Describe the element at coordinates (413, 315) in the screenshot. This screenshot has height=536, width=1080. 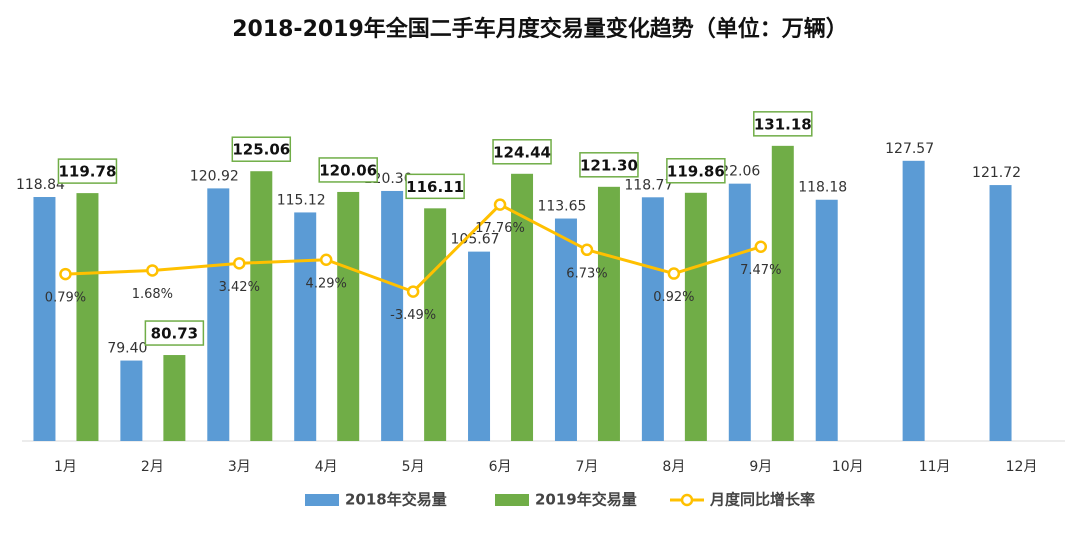
I see `data-label: -3.49%` at that location.